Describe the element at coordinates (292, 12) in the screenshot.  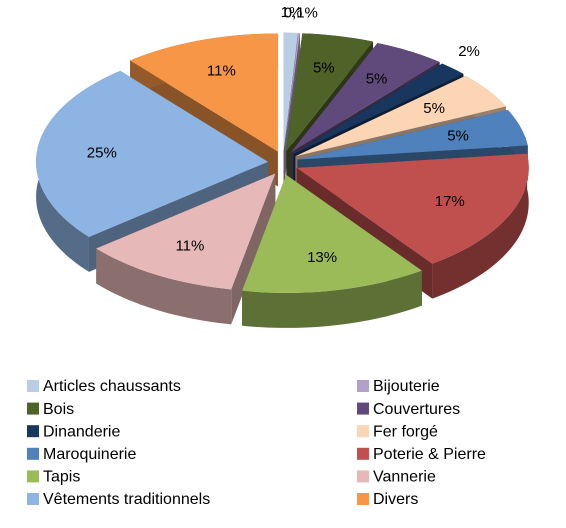
I see `data-label: 1%` at that location.